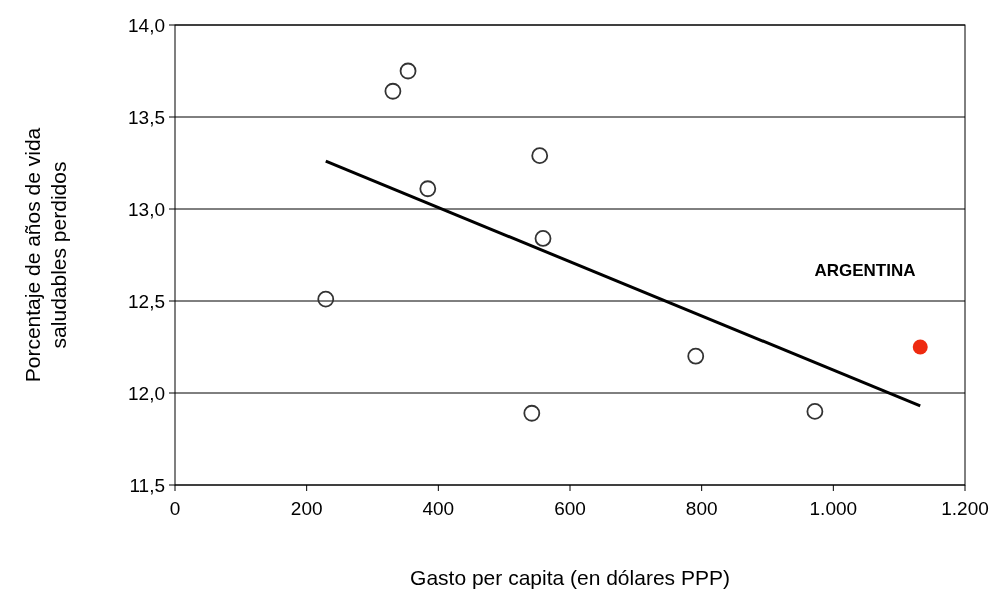 The height and width of the screenshot is (589, 1006). Describe the element at coordinates (45, 255) in the screenshot. I see `y-axis-title: Porcentaje de años de vida saludables perdidos` at that location.